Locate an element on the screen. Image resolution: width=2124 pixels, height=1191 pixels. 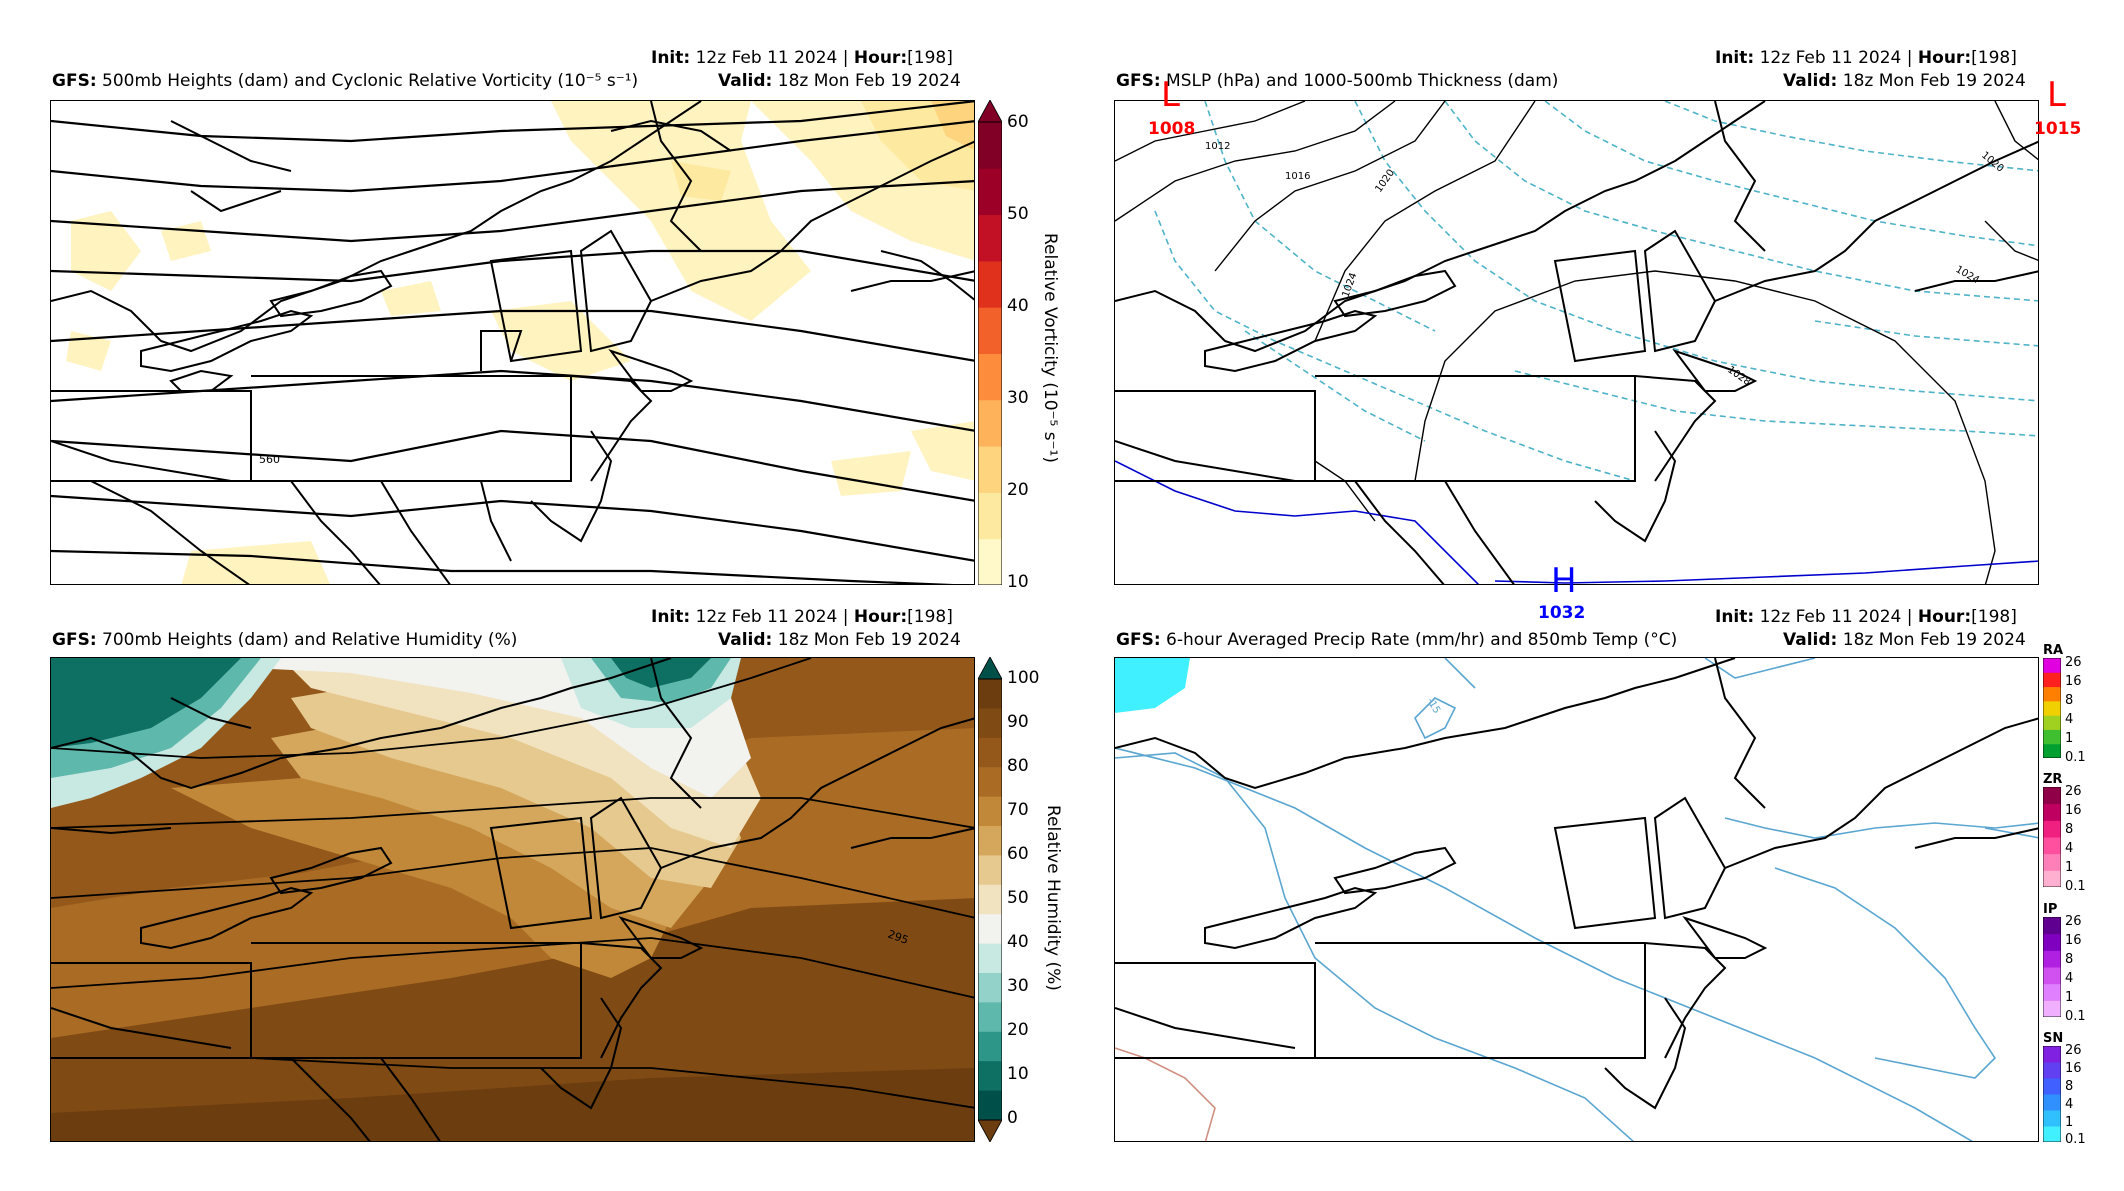
humidity-colorbar is located at coordinates (990, 899).